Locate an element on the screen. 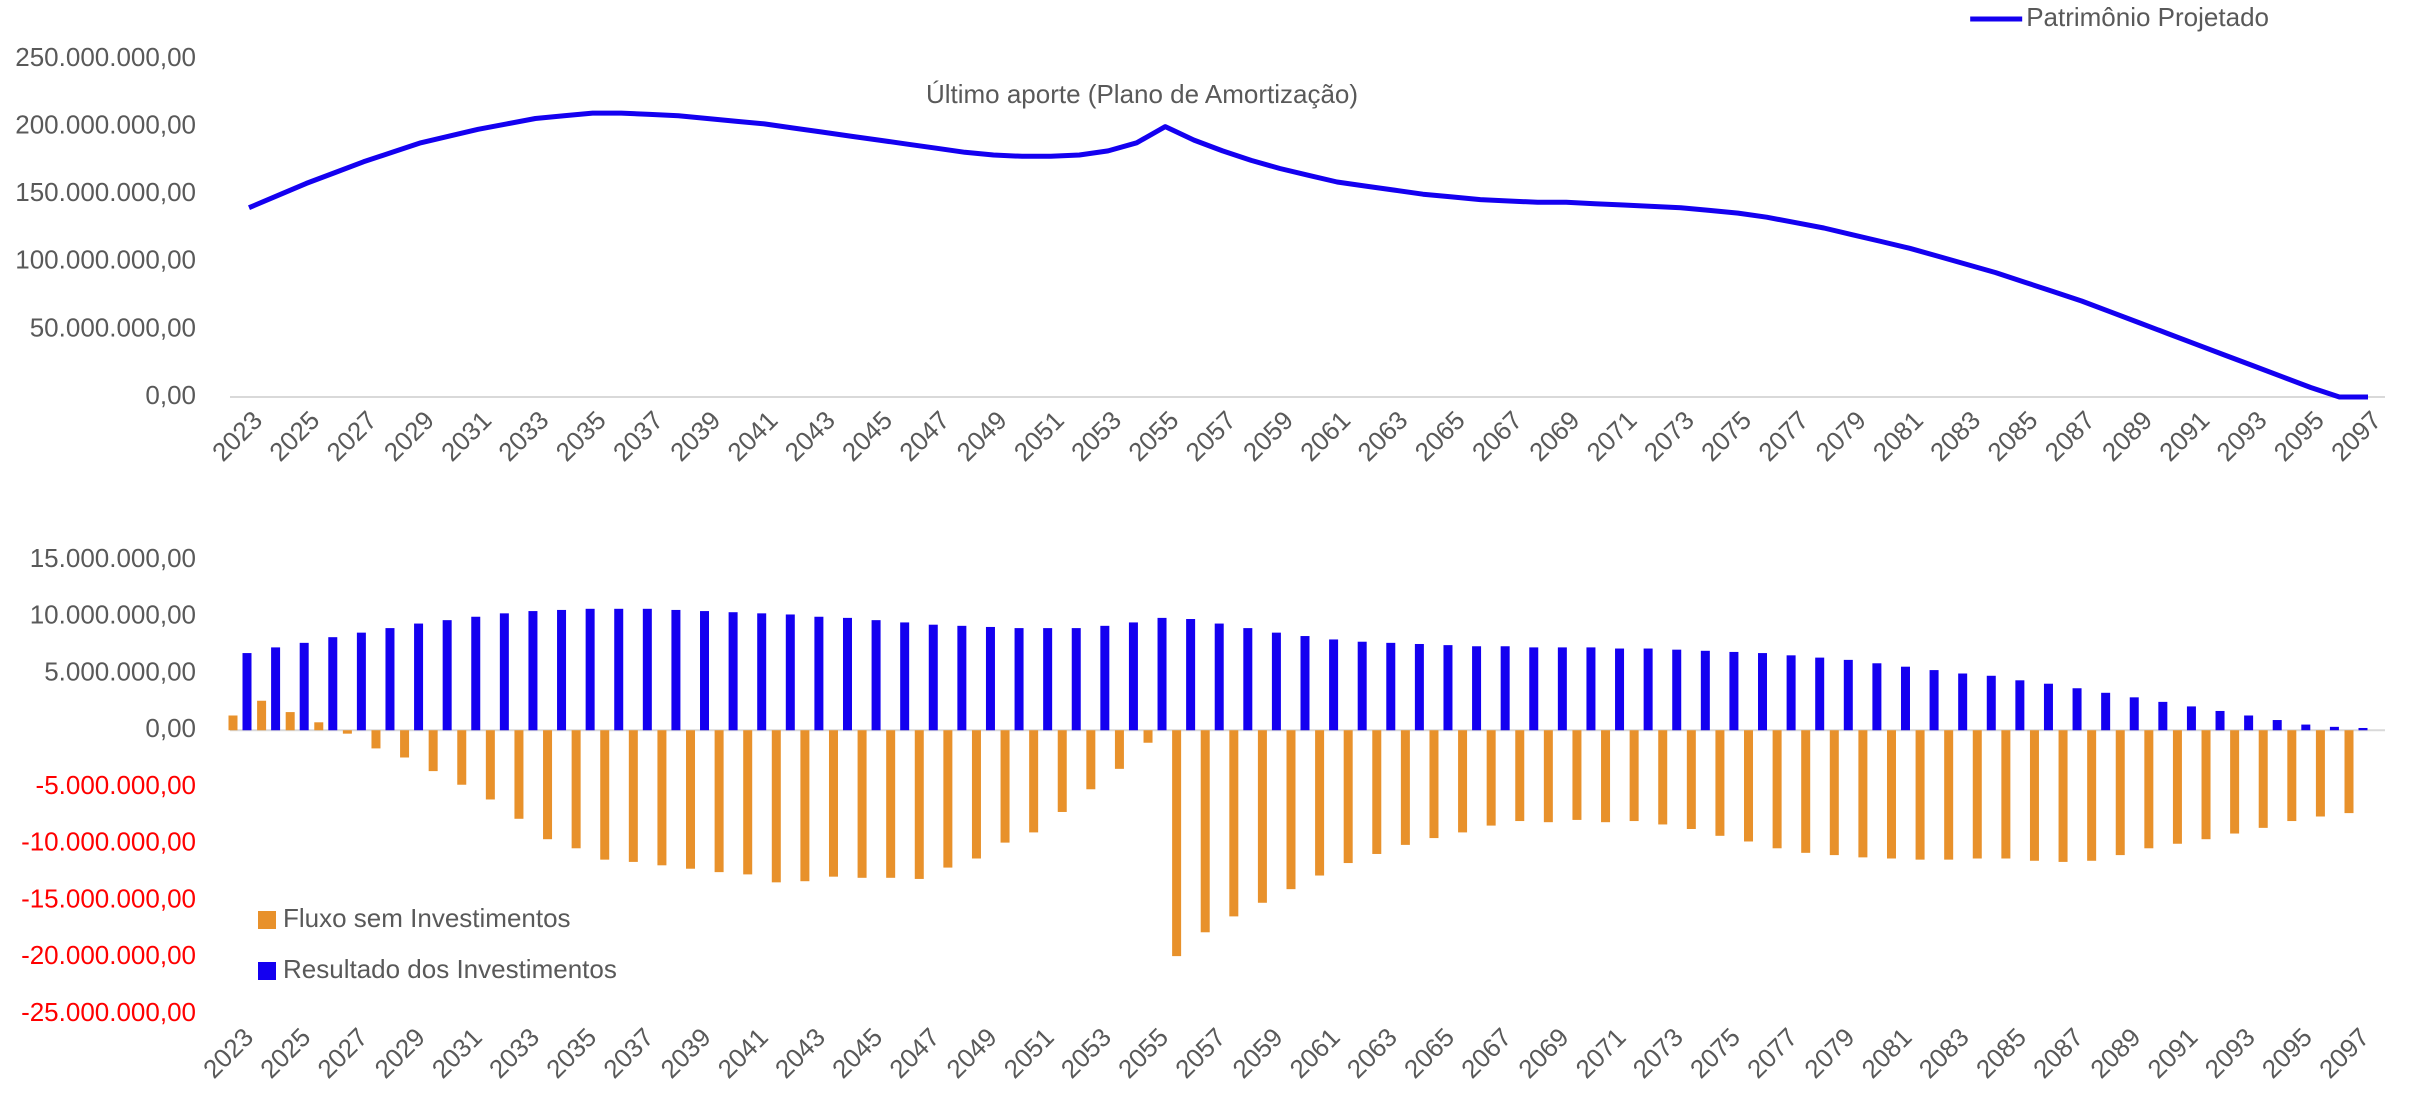  y-tick-label: -5.000.000,00 is located at coordinates (116, 785).